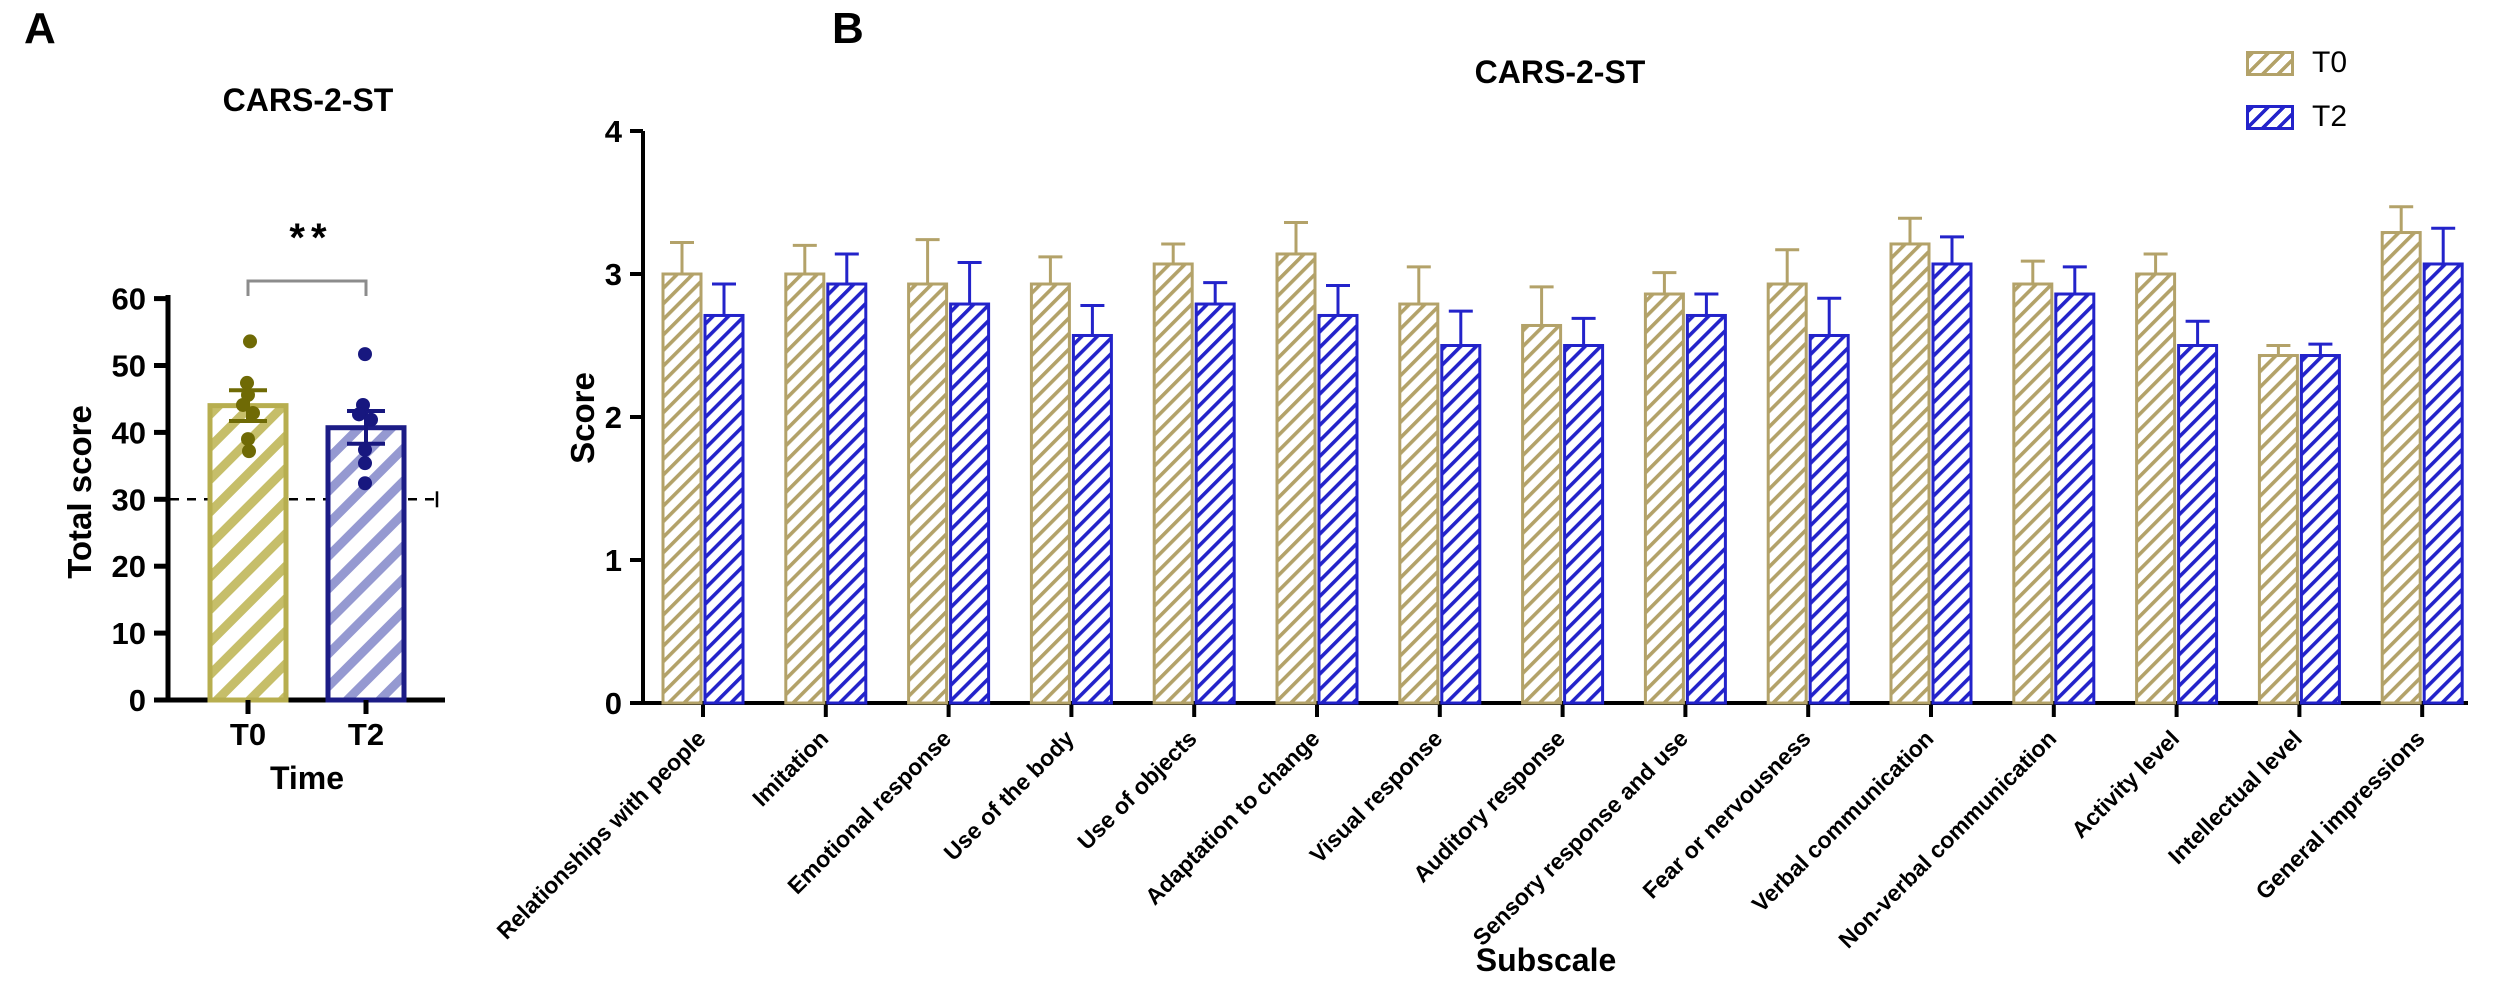 Image resolution: width=2500 pixels, height=991 pixels. What do you see at coordinates (1706, 509) in the screenshot?
I see `bar-t2-sensory-response-and-use` at bounding box center [1706, 509].